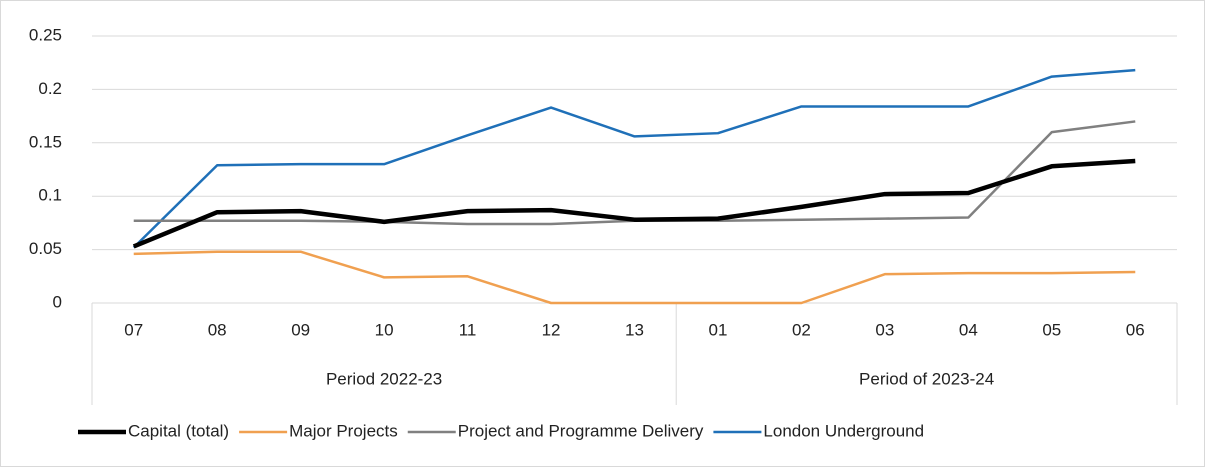  What do you see at coordinates (551, 329) in the screenshot?
I see `x-tick-label: 12` at bounding box center [551, 329].